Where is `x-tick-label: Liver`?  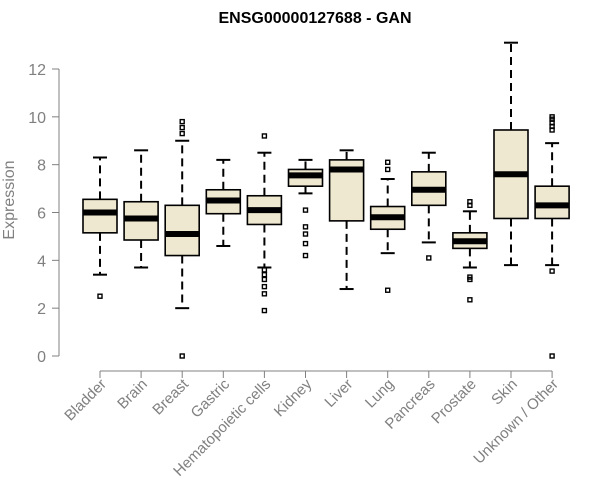
x-tick-label: Liver is located at coordinates (338, 393).